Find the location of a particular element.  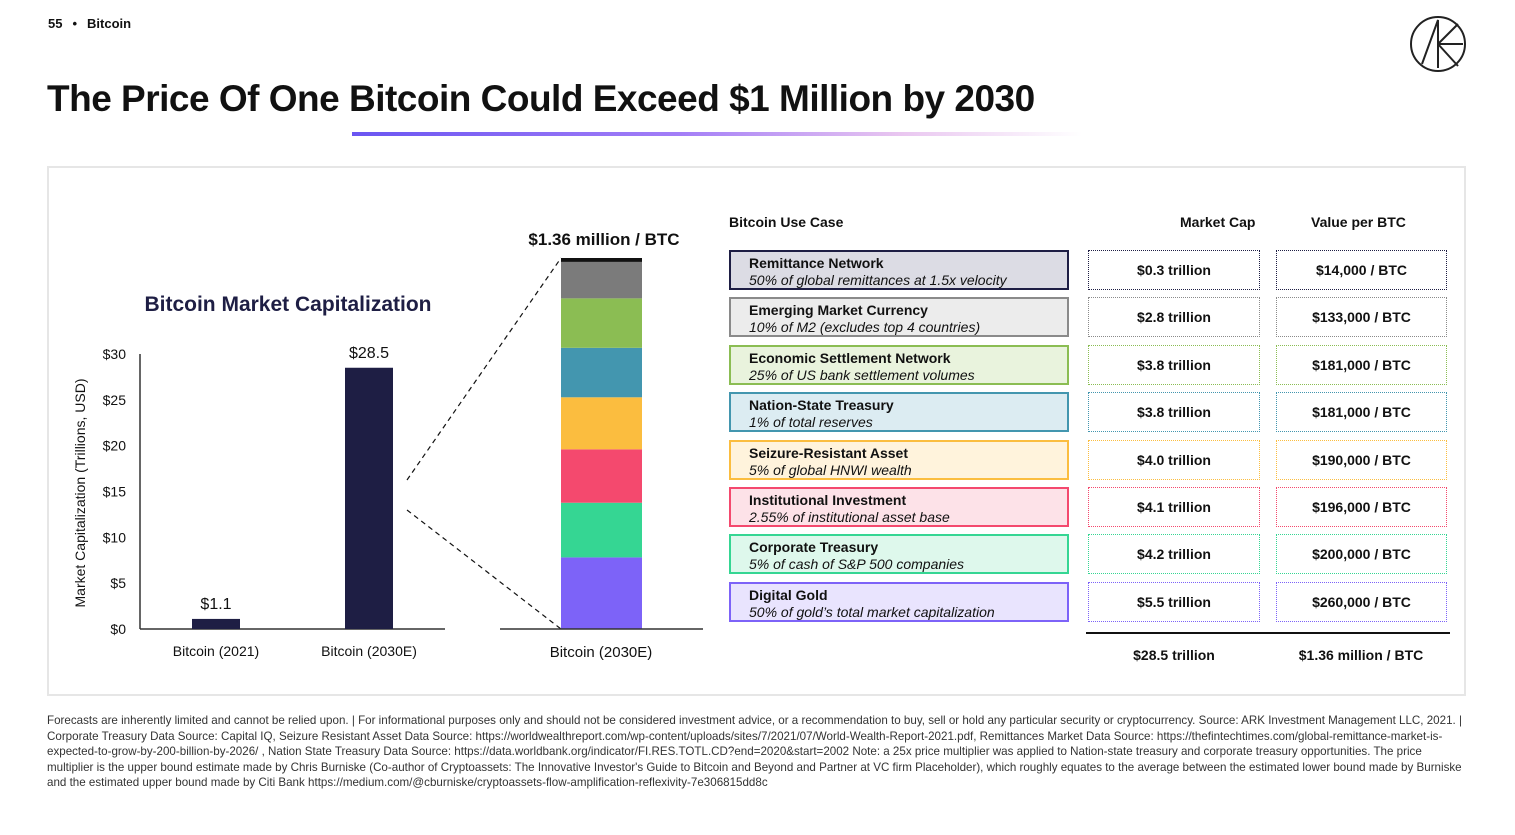

market-cap-cell: $2.8 trillion is located at coordinates (1174, 317).